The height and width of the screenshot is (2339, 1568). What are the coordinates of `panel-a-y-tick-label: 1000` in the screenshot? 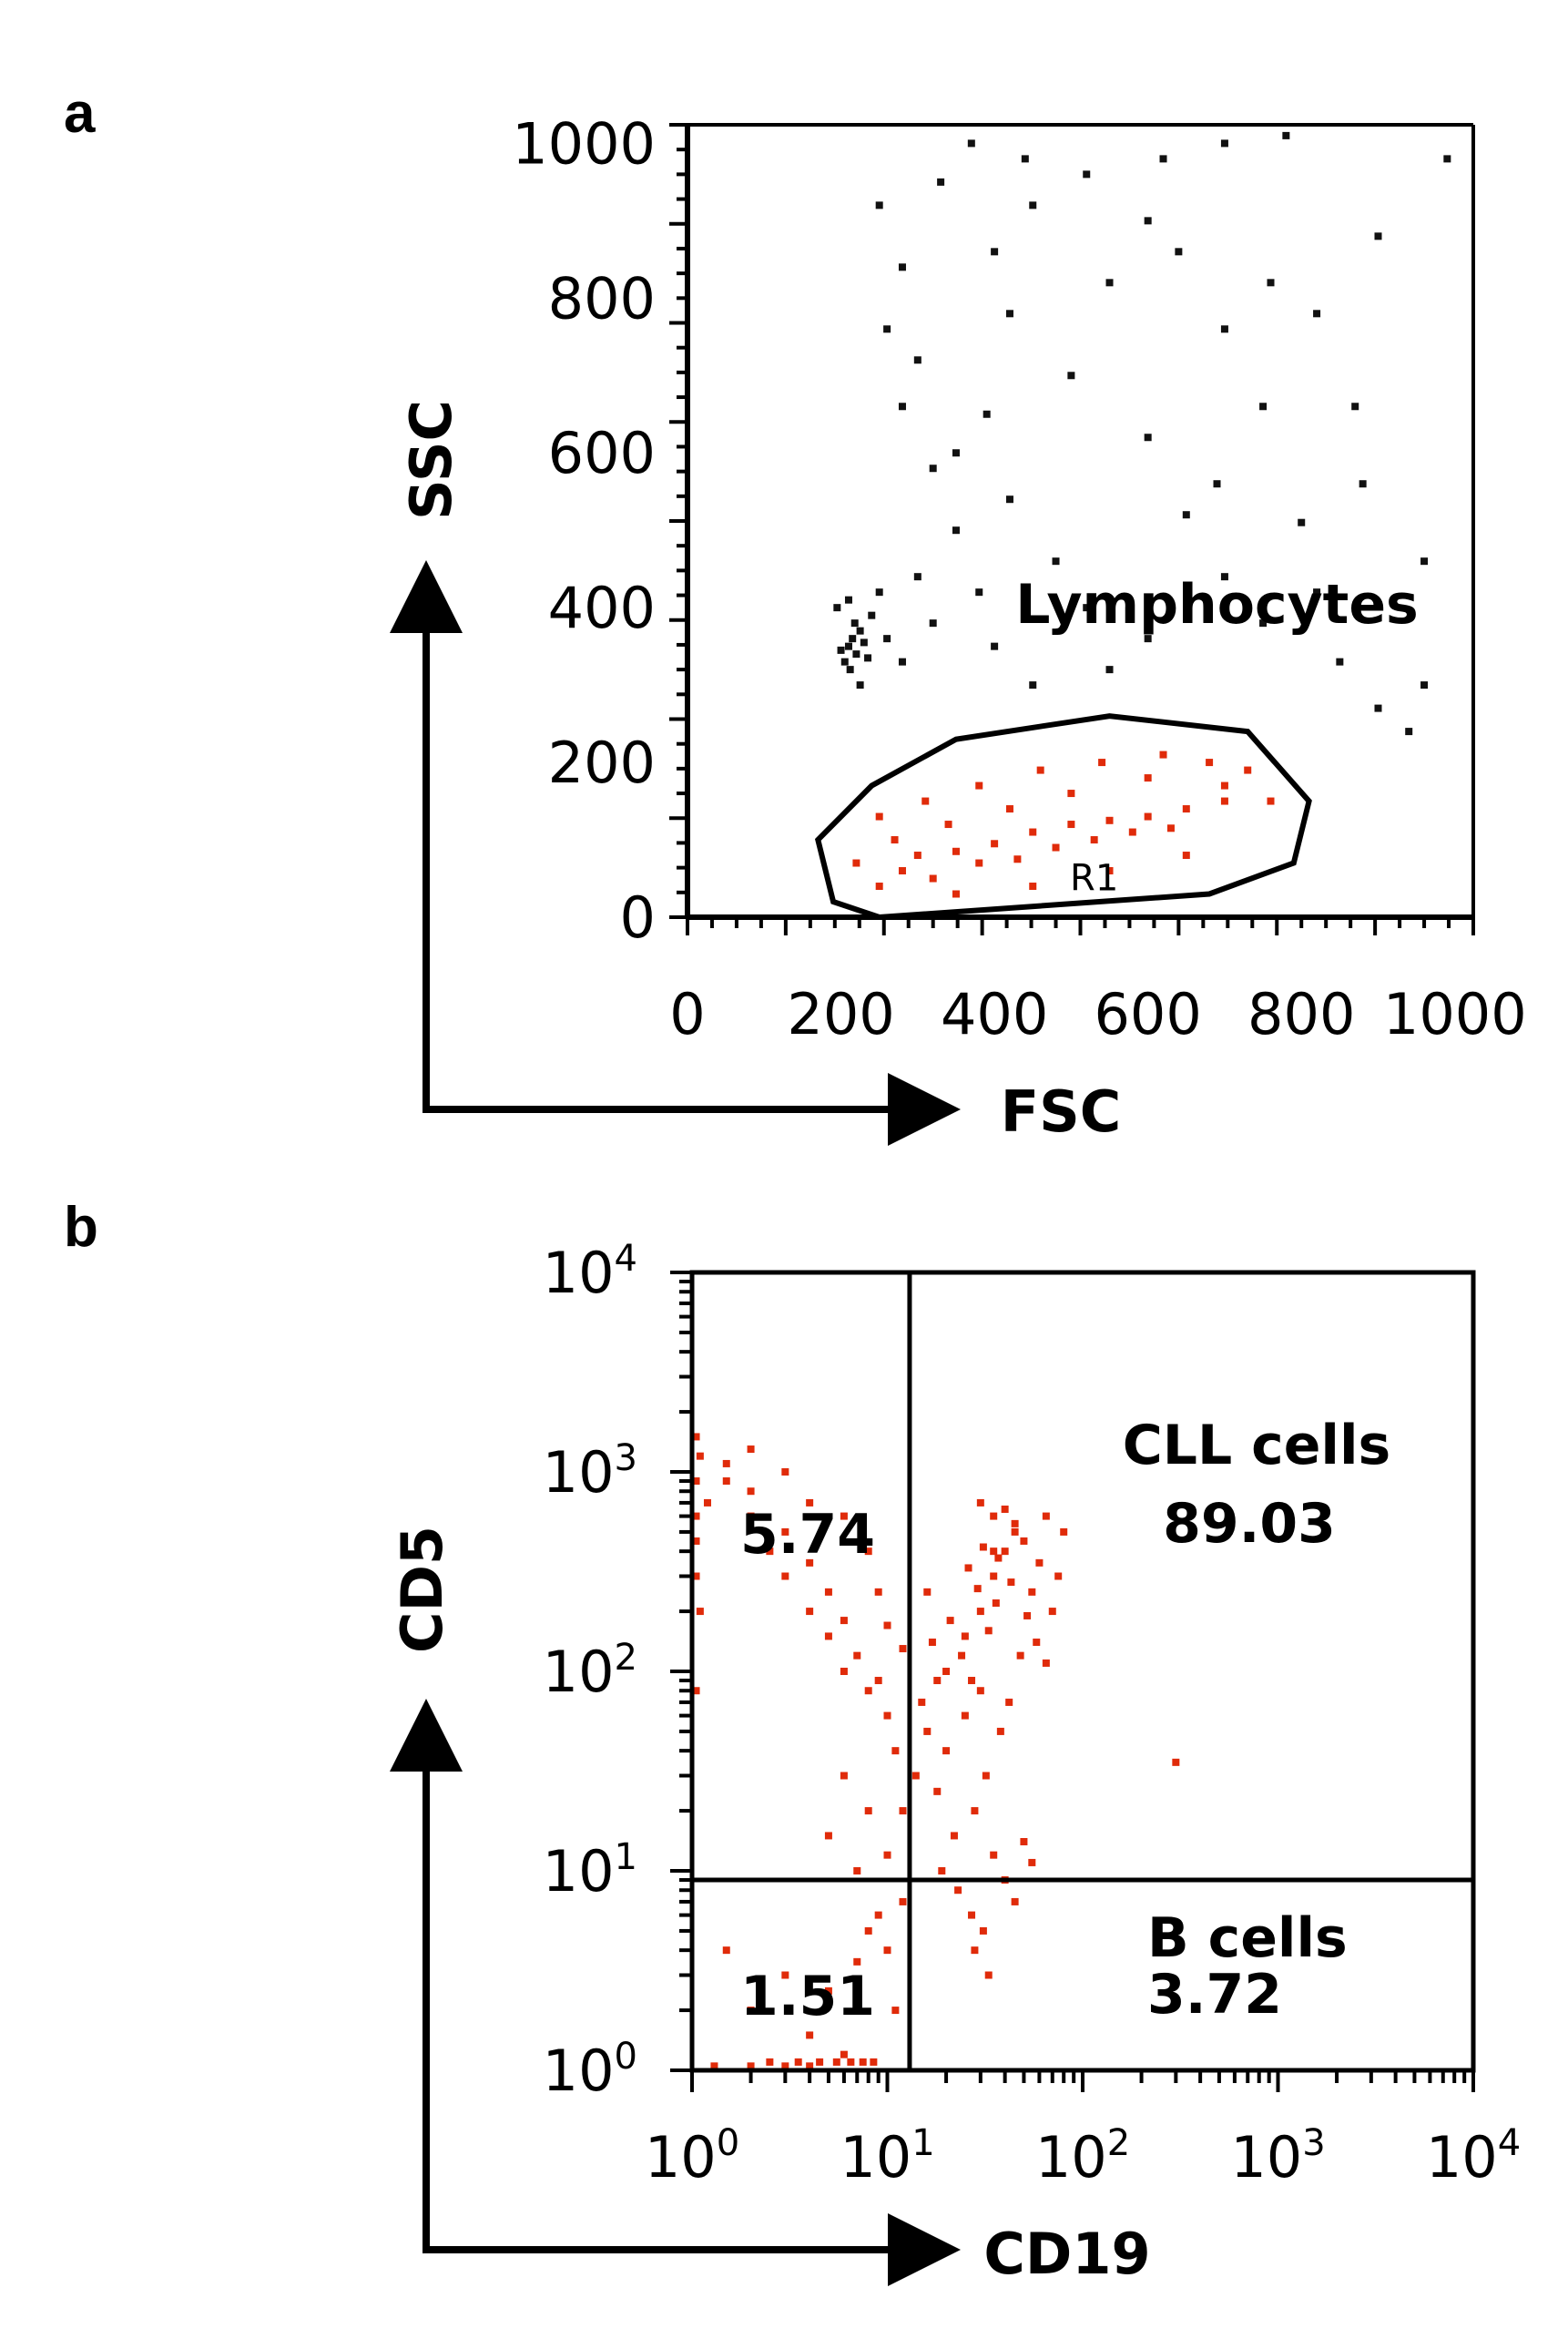 It's located at (584, 143).